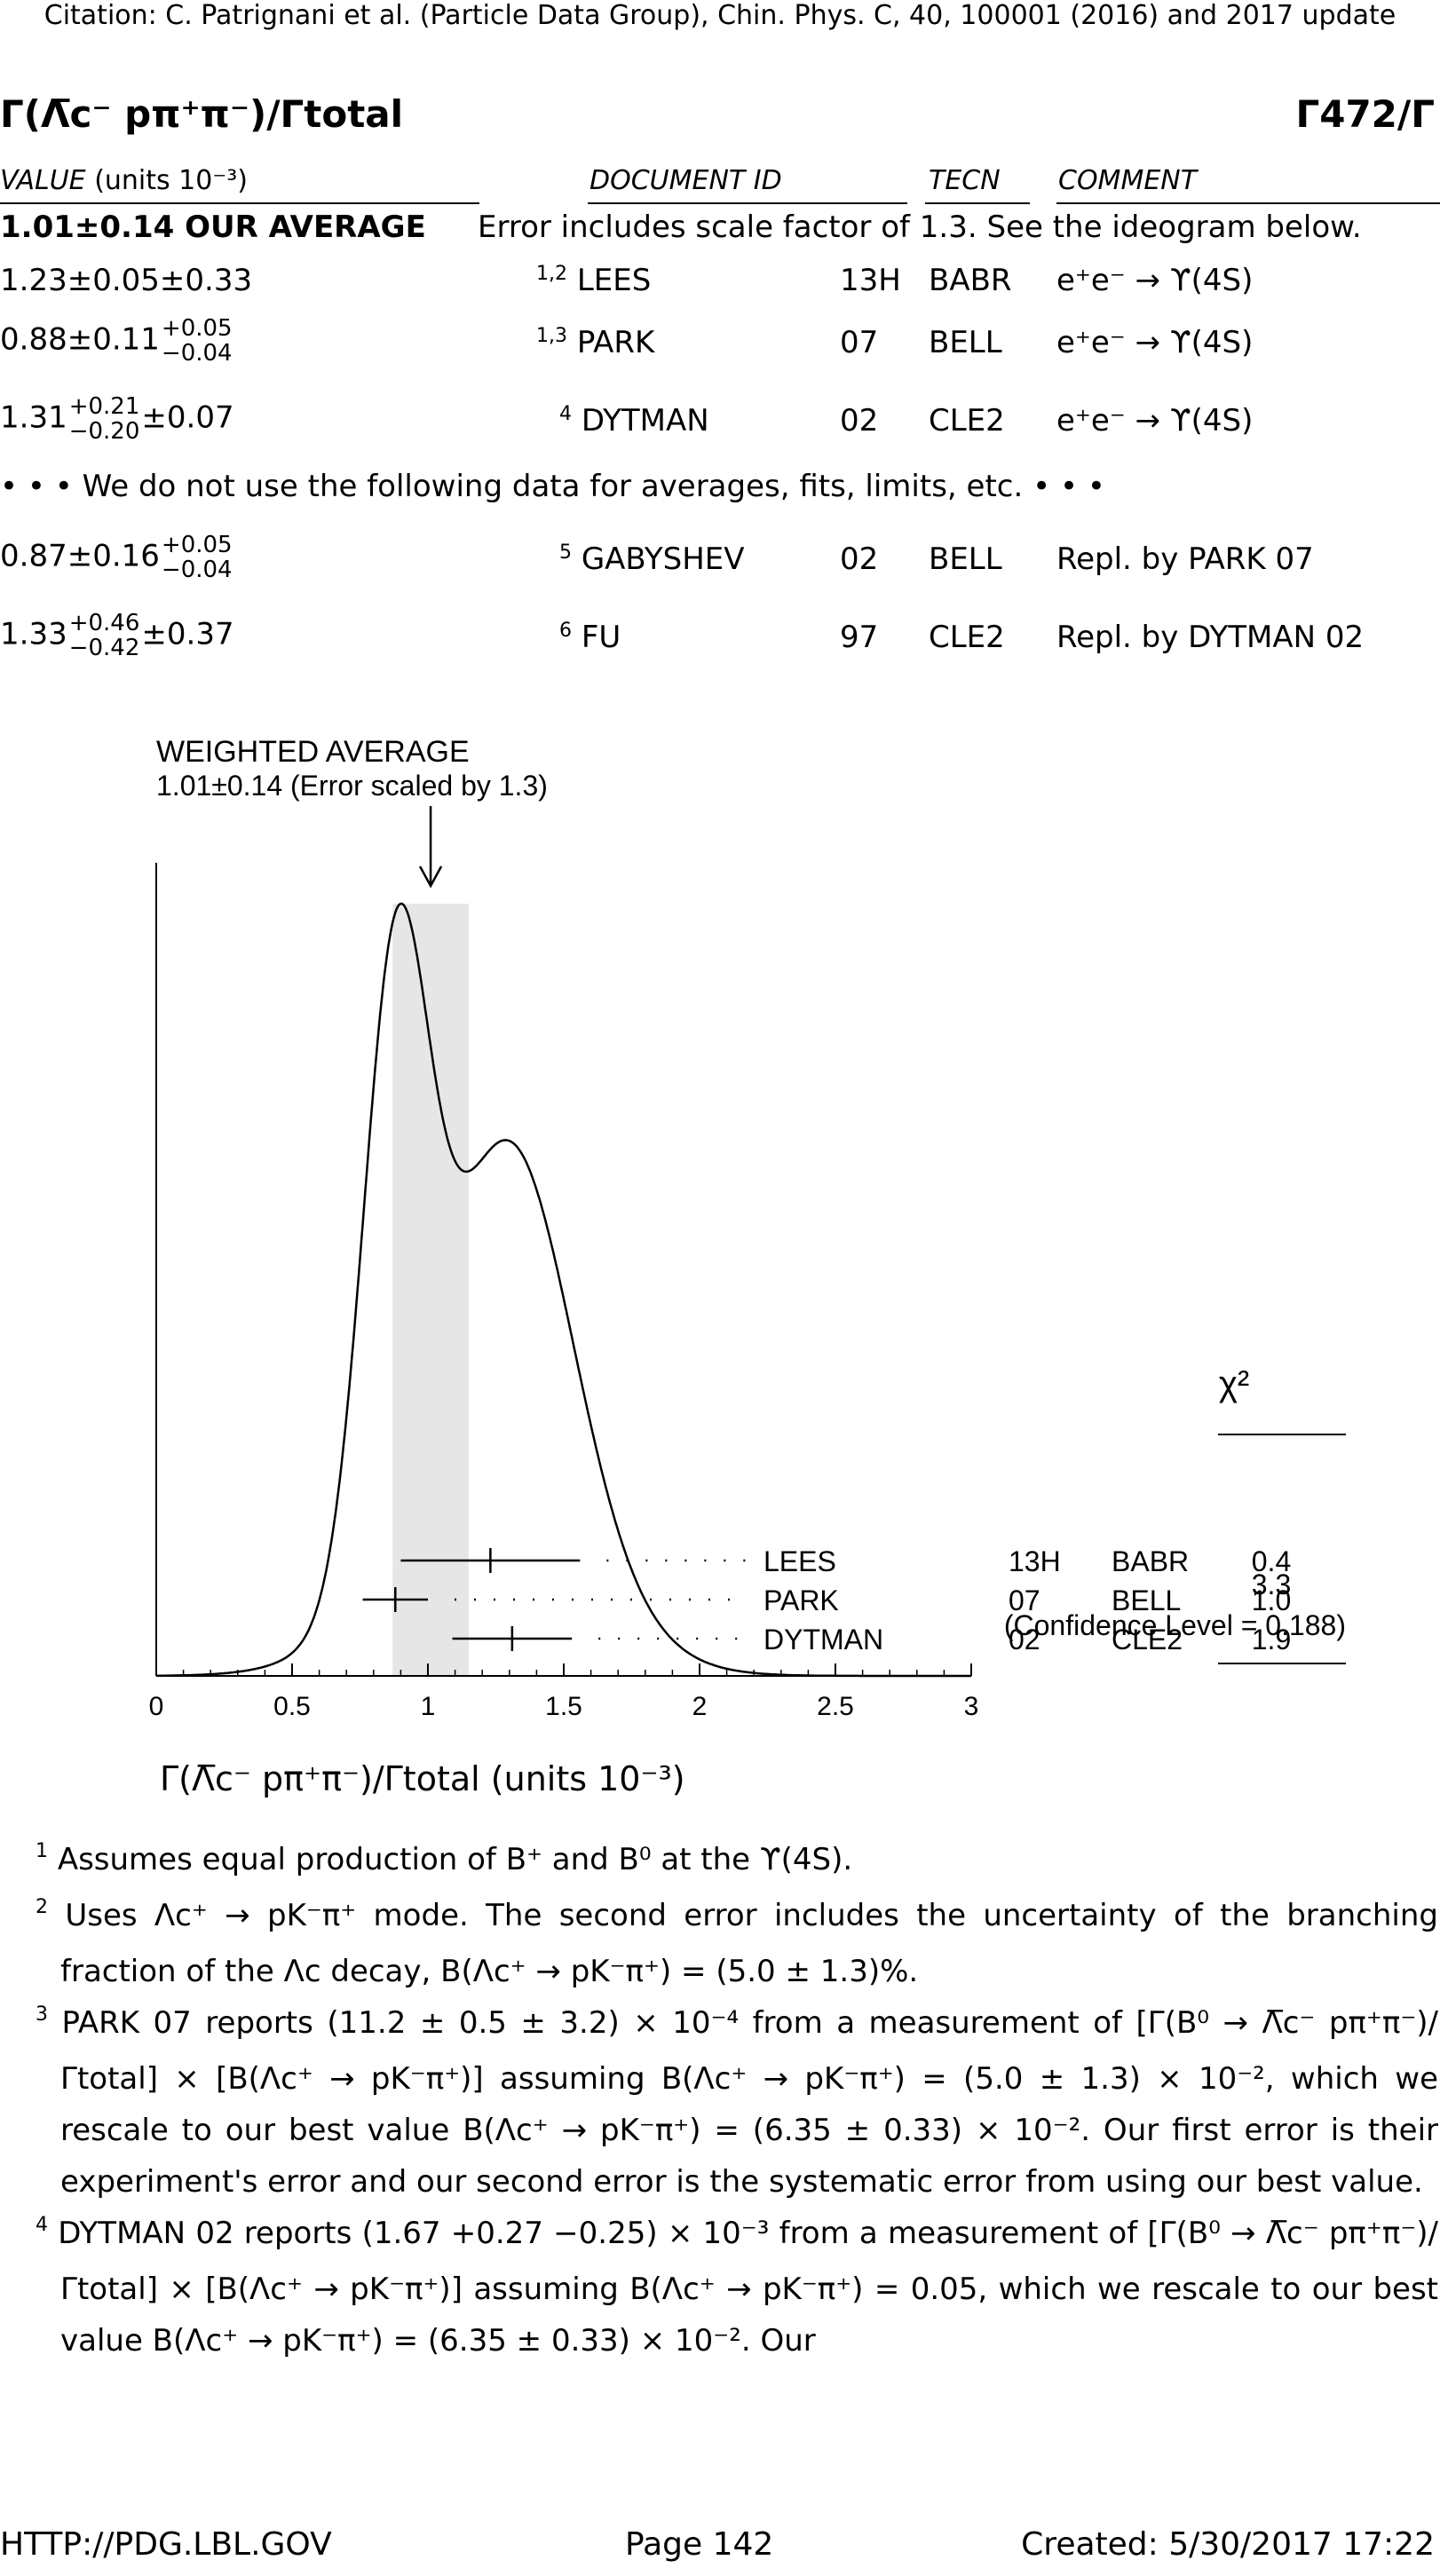 This screenshot has width=1440, height=2576. I want to click on measurement-chi2: 1.0, so click(1271, 1600).